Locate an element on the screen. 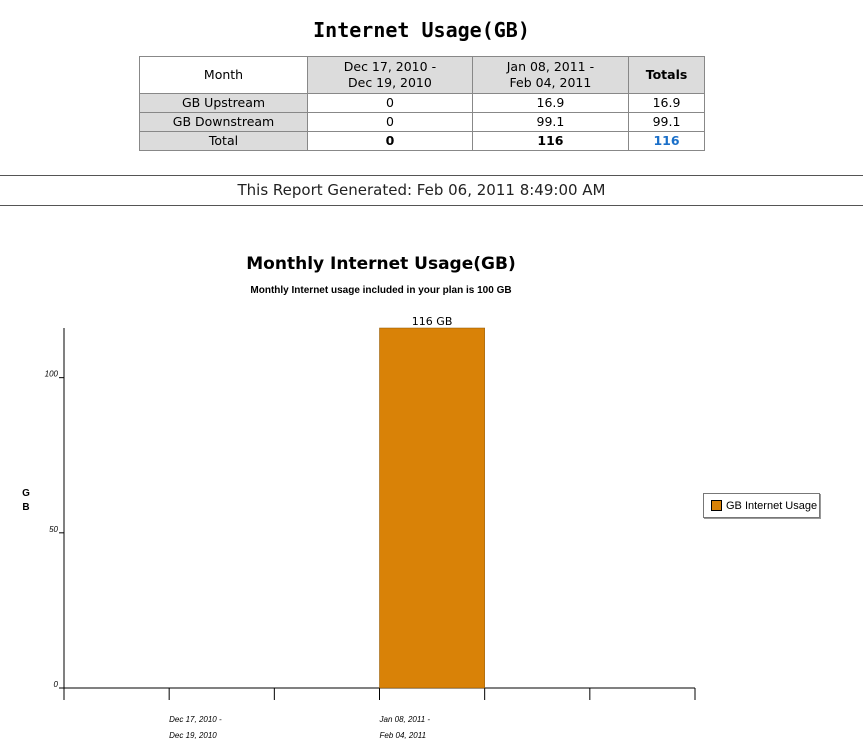  table-row: GB Upstream 0 16.9 16.9 is located at coordinates (422, 103).